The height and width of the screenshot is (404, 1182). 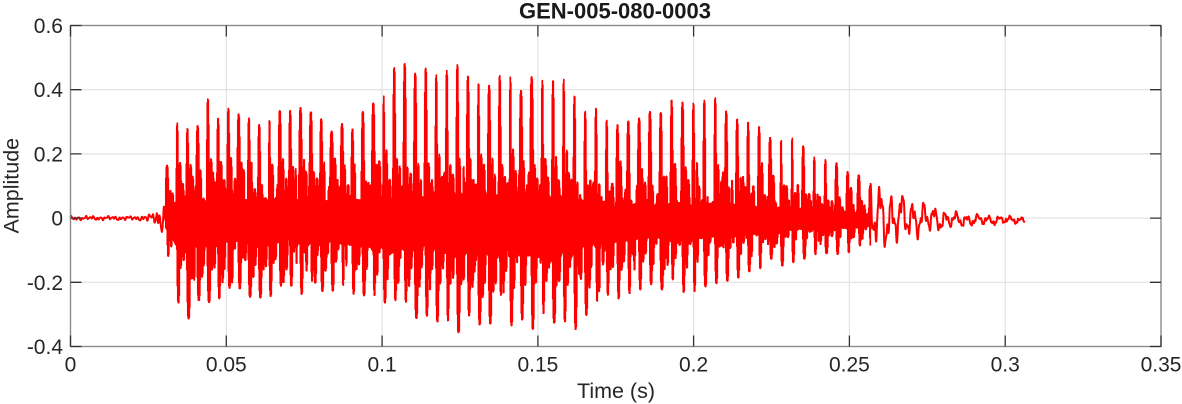 What do you see at coordinates (45, 283) in the screenshot?
I see `svg-text: -0.2` at bounding box center [45, 283].